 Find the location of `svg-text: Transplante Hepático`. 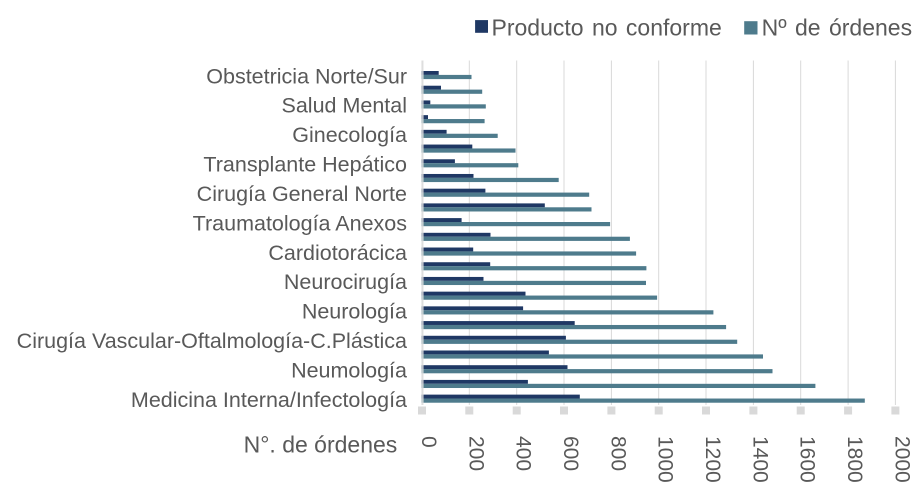

svg-text: Transplante Hepático is located at coordinates (305, 165).